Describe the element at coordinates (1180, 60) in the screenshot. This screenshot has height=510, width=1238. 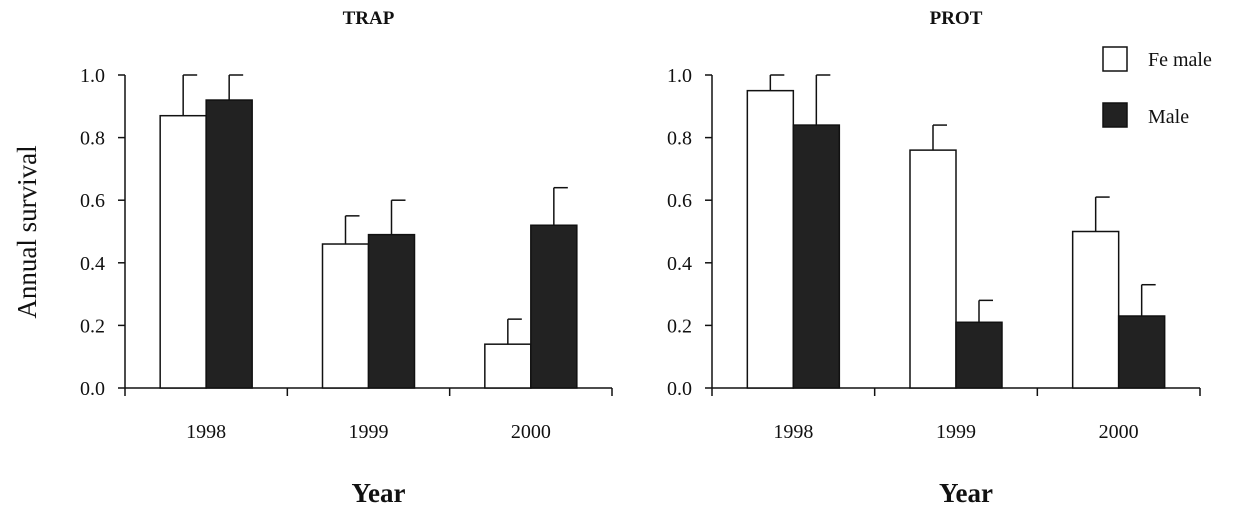
I see `legend-label-female: Fe male` at that location.